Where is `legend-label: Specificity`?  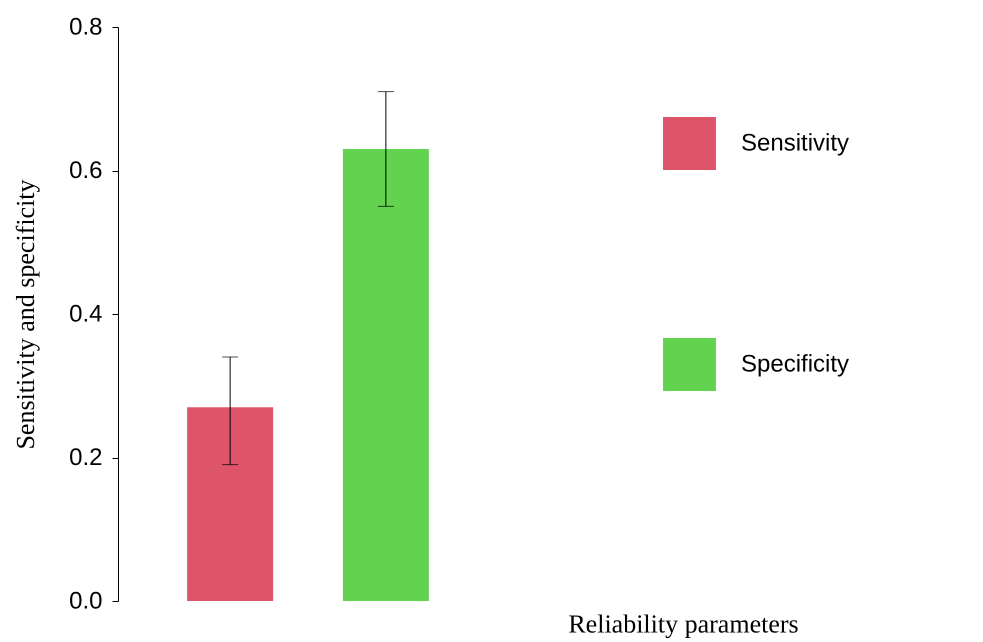
legend-label: Specificity is located at coordinates (795, 364).